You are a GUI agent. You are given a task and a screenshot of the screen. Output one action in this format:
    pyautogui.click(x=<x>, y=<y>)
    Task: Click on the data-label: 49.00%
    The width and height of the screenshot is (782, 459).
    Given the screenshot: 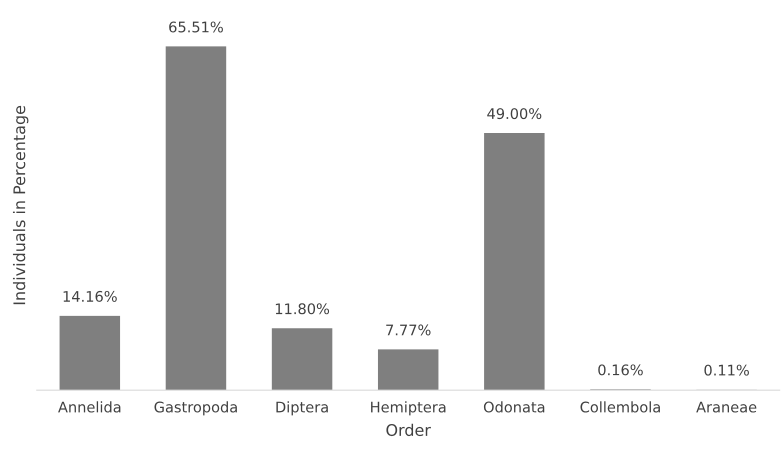 What is the action you would take?
    pyautogui.click(x=514, y=114)
    